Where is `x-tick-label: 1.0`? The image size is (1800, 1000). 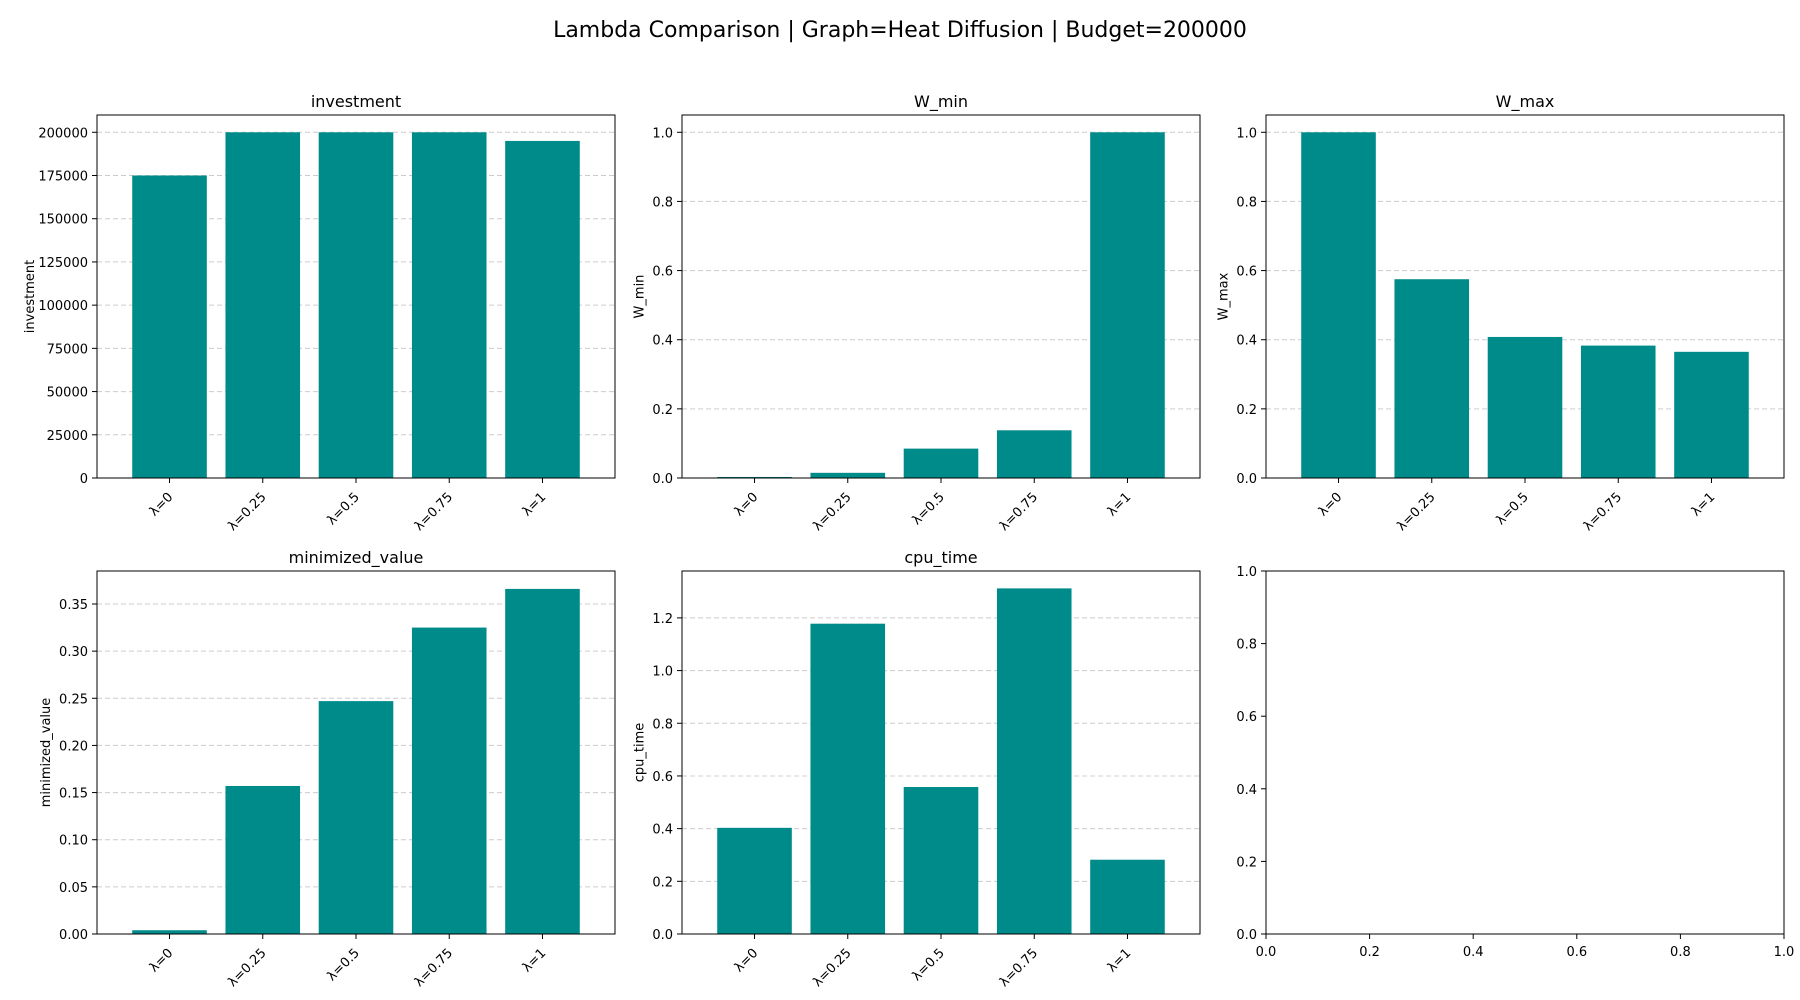 x-tick-label: 1.0 is located at coordinates (1784, 952).